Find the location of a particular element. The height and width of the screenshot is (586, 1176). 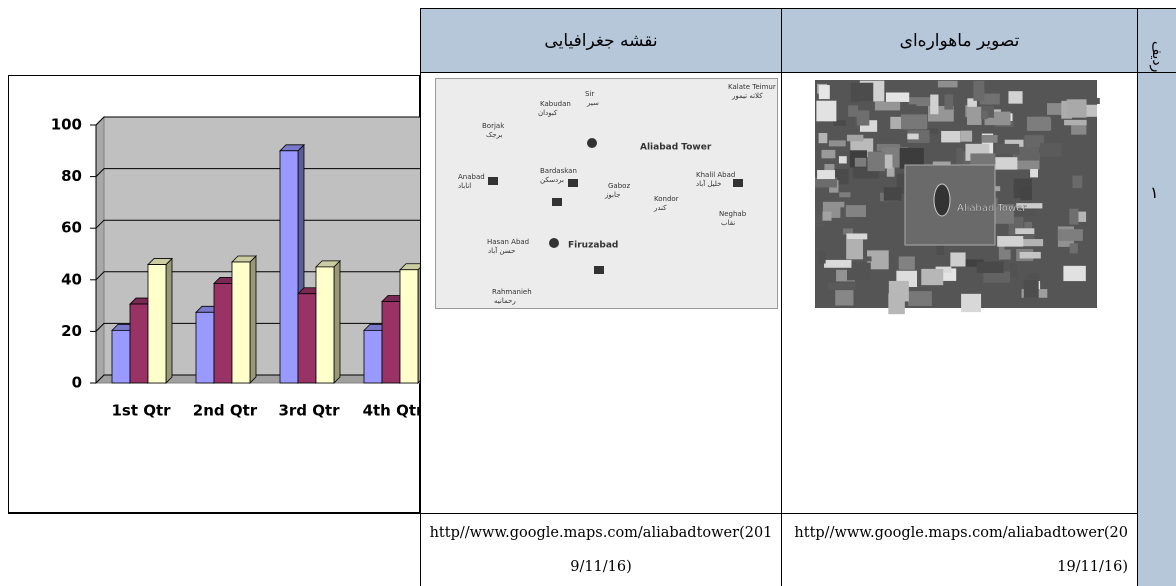

map-label: Anabad is located at coordinates (471, 177).